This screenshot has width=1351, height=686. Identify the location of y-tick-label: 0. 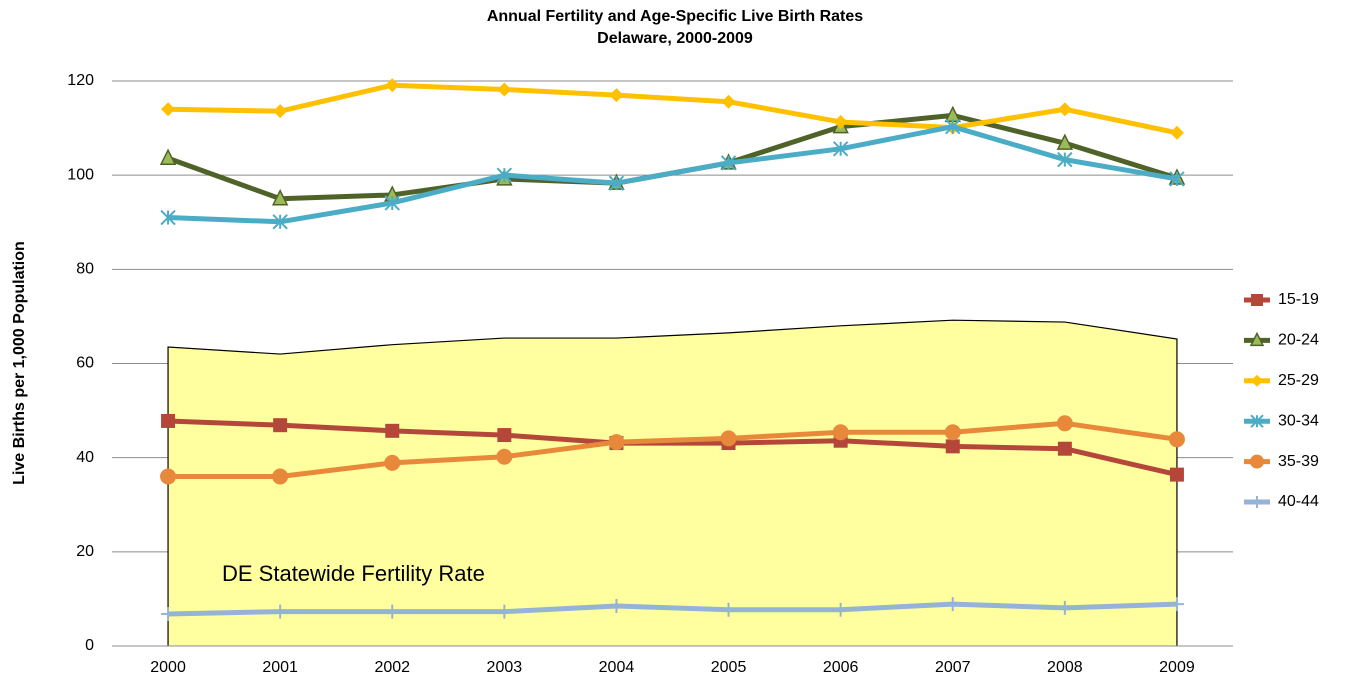
(89, 645).